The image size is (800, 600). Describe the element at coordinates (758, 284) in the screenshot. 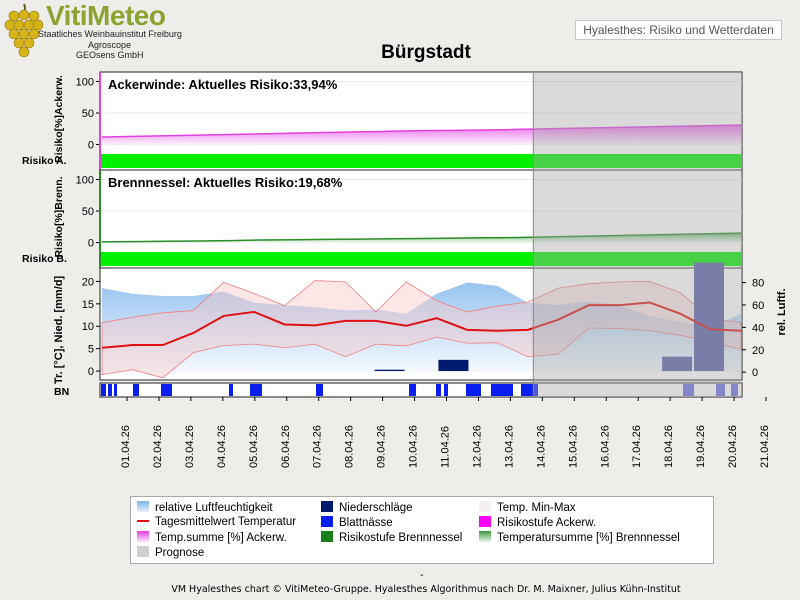

I see `weather-ytick-right-label: 80` at that location.